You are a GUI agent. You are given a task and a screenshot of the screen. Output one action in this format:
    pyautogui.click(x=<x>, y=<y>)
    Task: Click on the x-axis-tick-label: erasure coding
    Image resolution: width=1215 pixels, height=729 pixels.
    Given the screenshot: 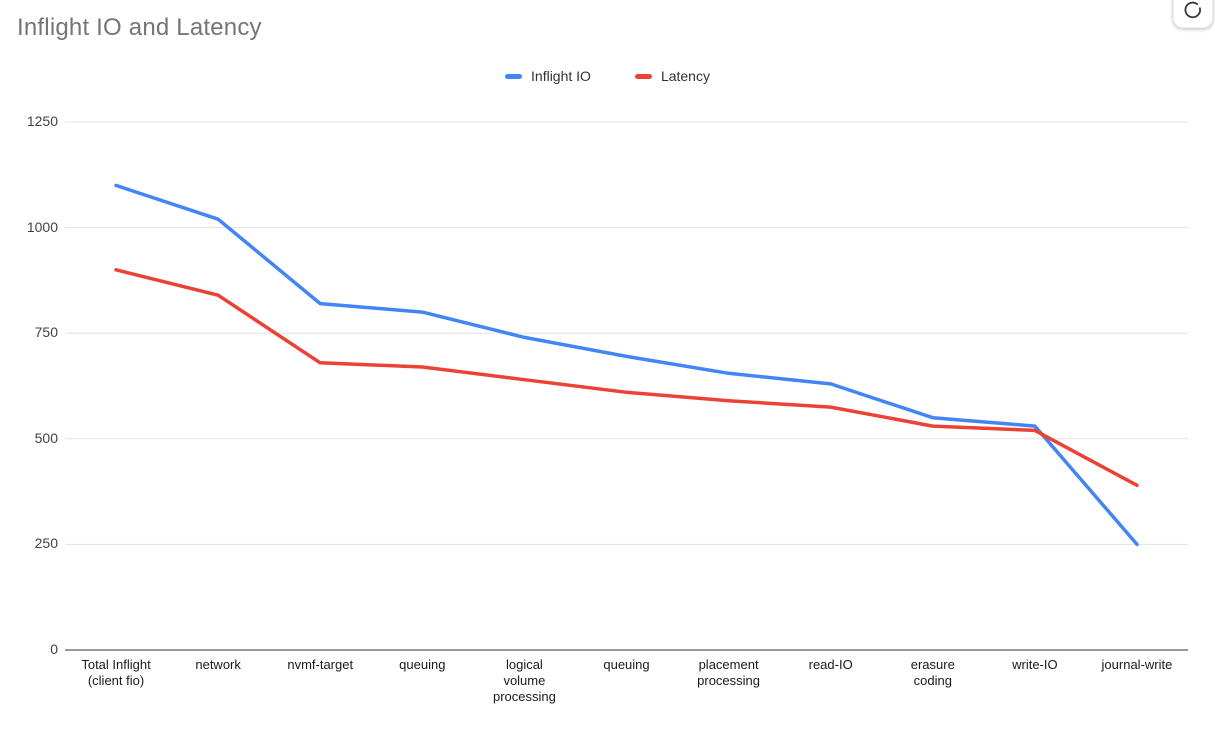 What is the action you would take?
    pyautogui.click(x=932, y=672)
    